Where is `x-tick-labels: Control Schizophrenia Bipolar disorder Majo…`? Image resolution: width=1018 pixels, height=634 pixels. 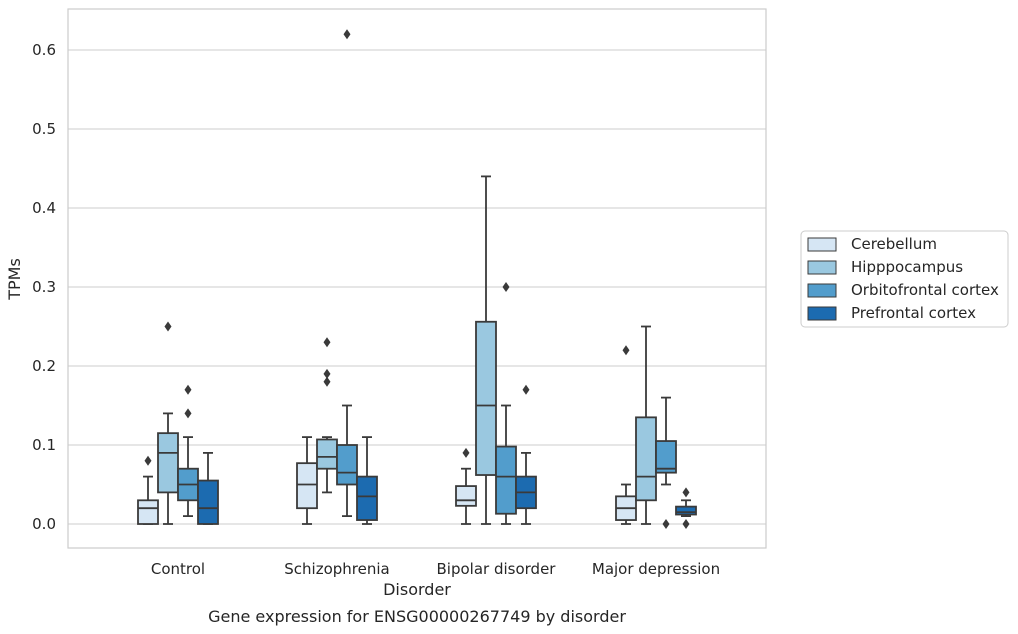 x-tick-labels: Control Schizophrenia Bipolar disorder Majo… is located at coordinates (435, 569).